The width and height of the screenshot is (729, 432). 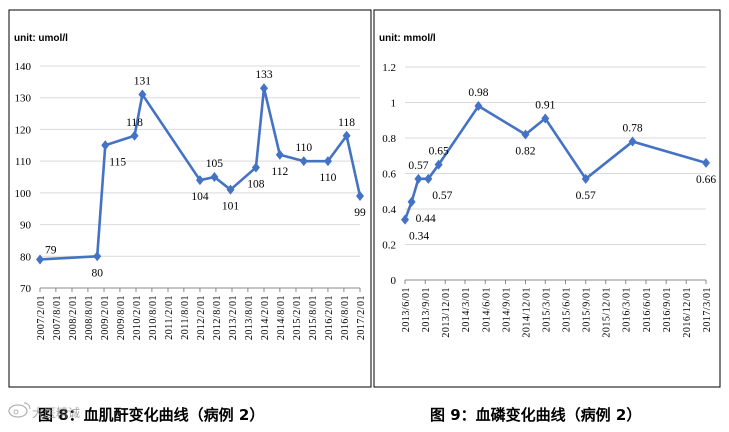 I want to click on x-tick-label: 2008/2/01, so click(x=73, y=317).